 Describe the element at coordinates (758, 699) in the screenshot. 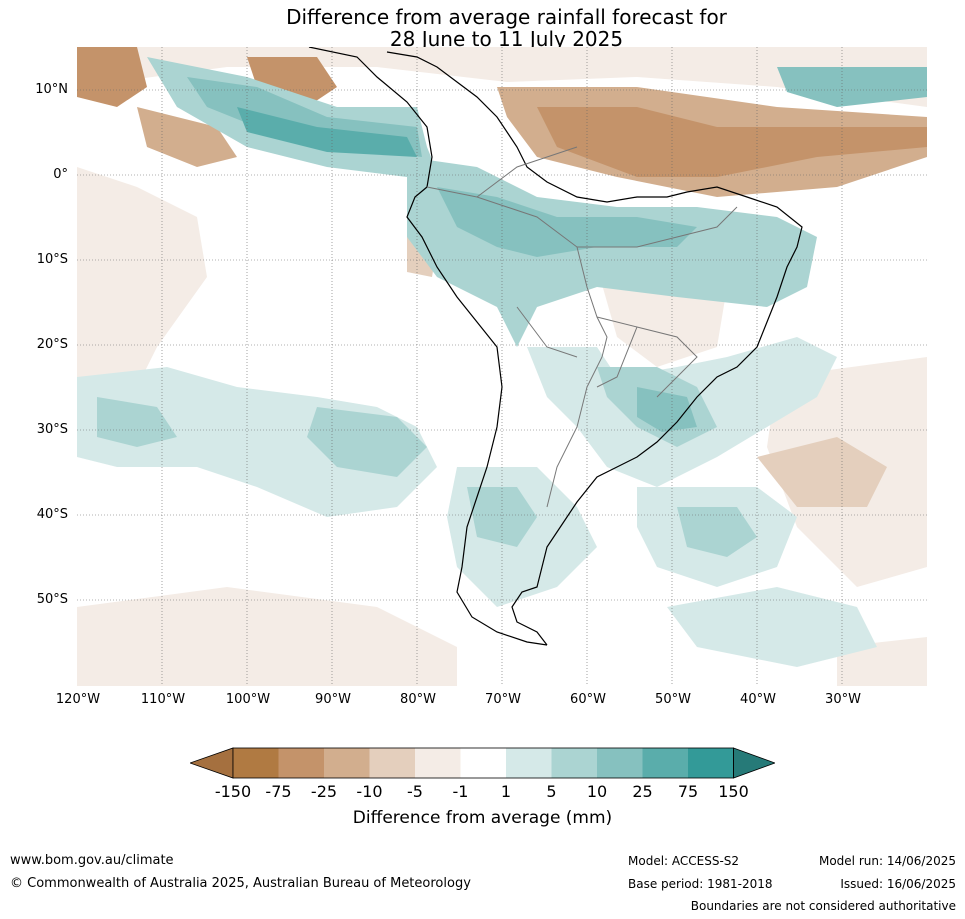

I see `lon-label-40w: 40°W` at that location.